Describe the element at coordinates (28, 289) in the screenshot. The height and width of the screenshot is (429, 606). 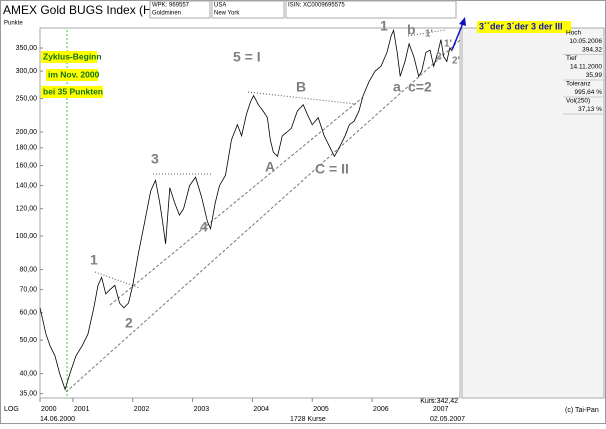
I see `y-tick-label: 70,00` at that location.